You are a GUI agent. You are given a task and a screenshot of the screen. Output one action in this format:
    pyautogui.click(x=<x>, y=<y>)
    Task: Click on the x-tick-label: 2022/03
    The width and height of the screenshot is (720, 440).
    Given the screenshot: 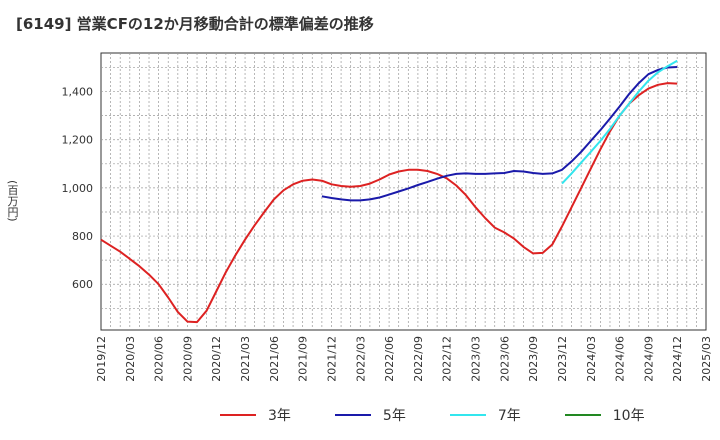 What is the action you would take?
    pyautogui.click(x=360, y=359)
    